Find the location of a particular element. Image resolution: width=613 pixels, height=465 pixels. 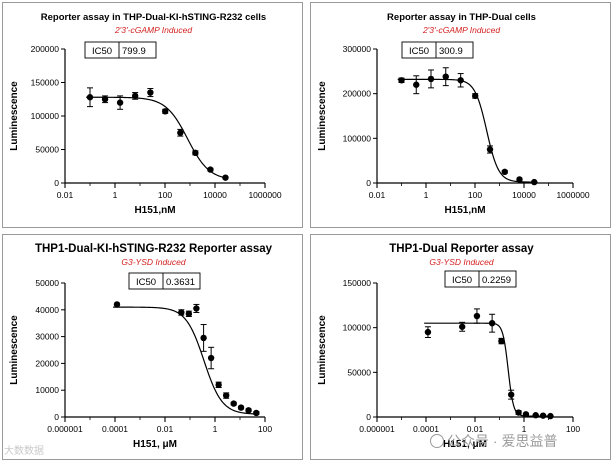

y-tick-label: 20000 is located at coordinates (47, 363).